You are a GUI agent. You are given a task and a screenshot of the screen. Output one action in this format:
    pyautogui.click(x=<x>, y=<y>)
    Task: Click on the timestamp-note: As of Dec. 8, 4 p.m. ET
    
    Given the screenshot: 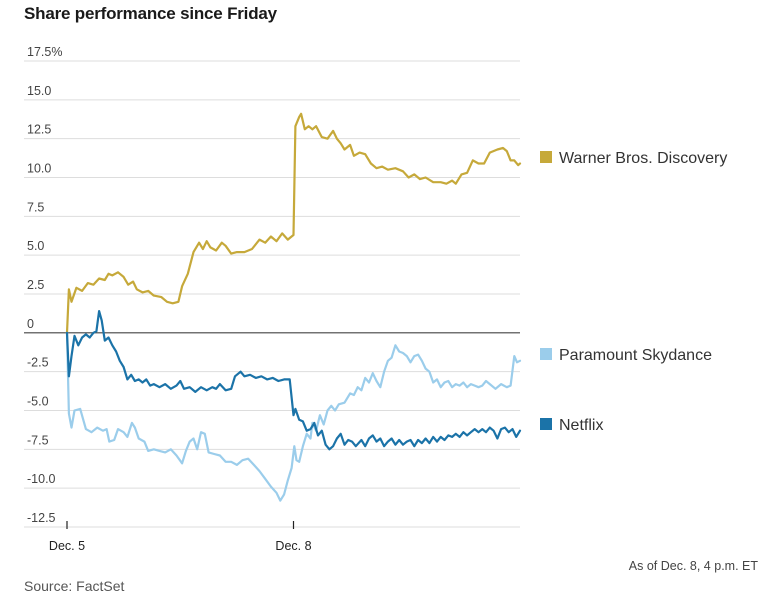 What is the action you would take?
    pyautogui.click(x=693, y=566)
    